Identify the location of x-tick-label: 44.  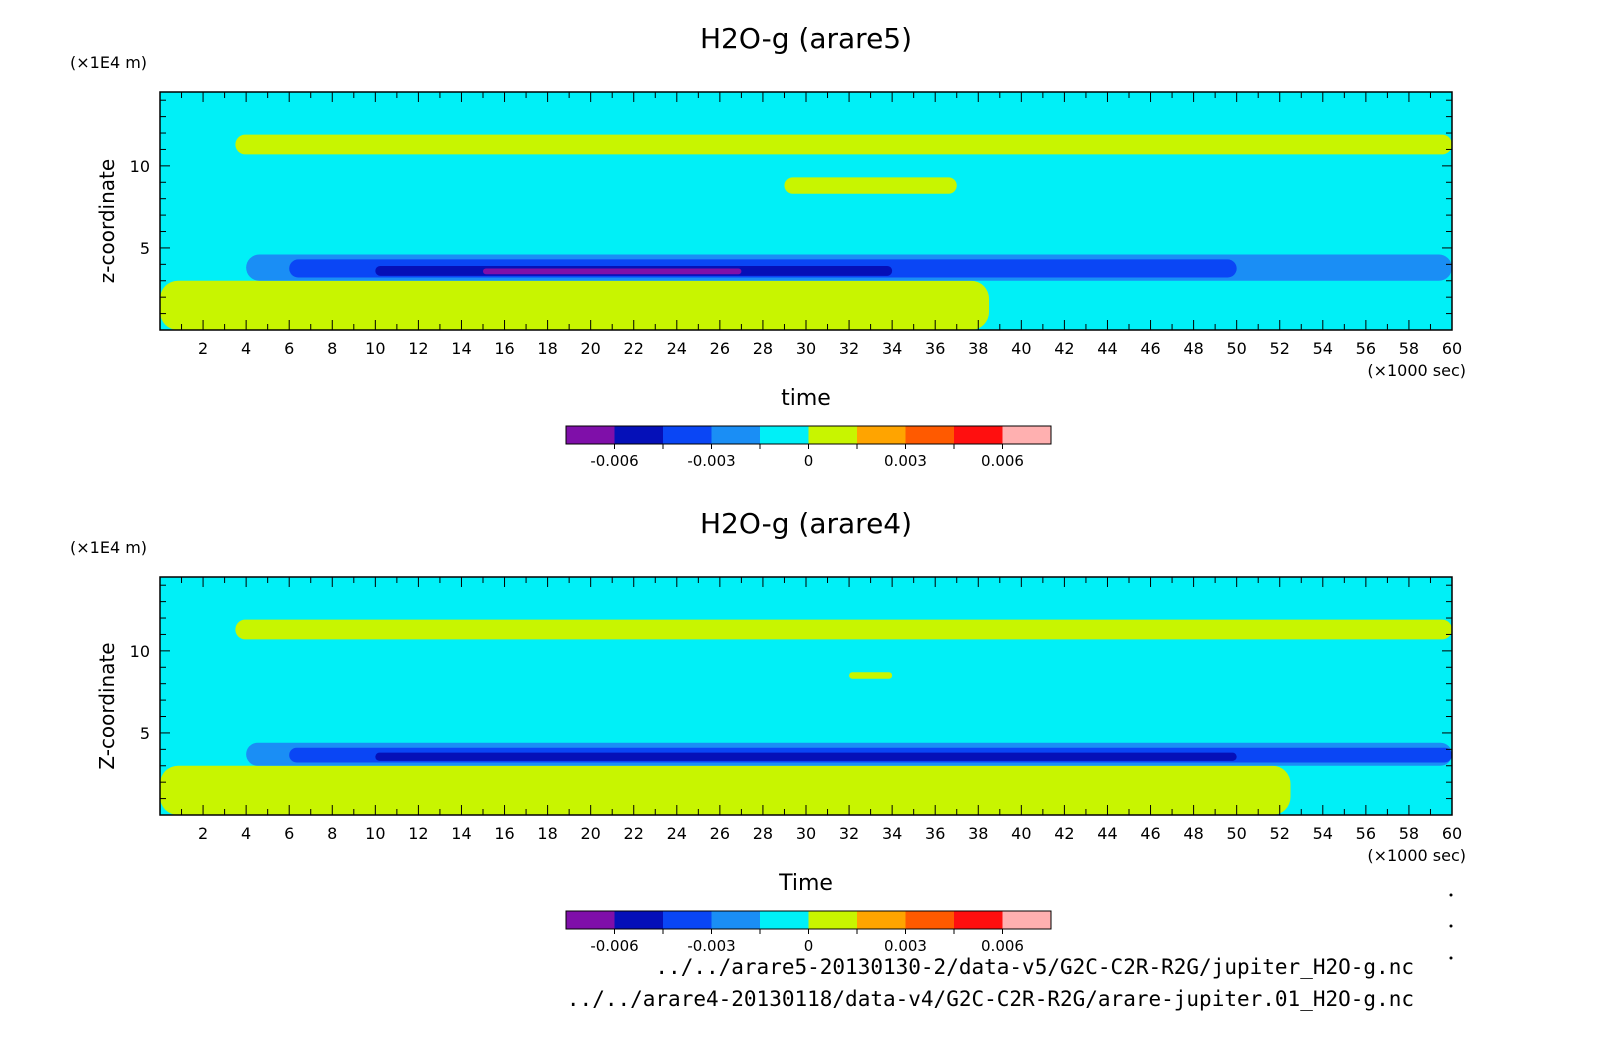
(1107, 833).